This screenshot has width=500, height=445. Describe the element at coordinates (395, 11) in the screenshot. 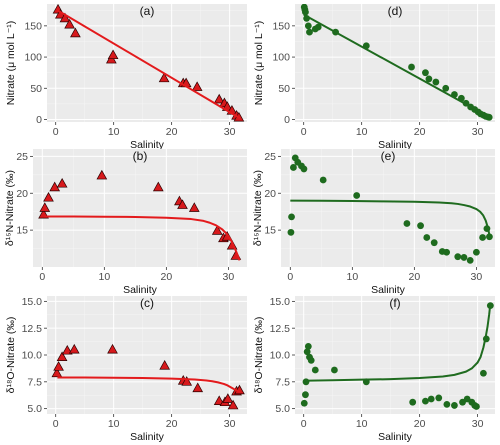

I see `panel-label: (d)` at that location.